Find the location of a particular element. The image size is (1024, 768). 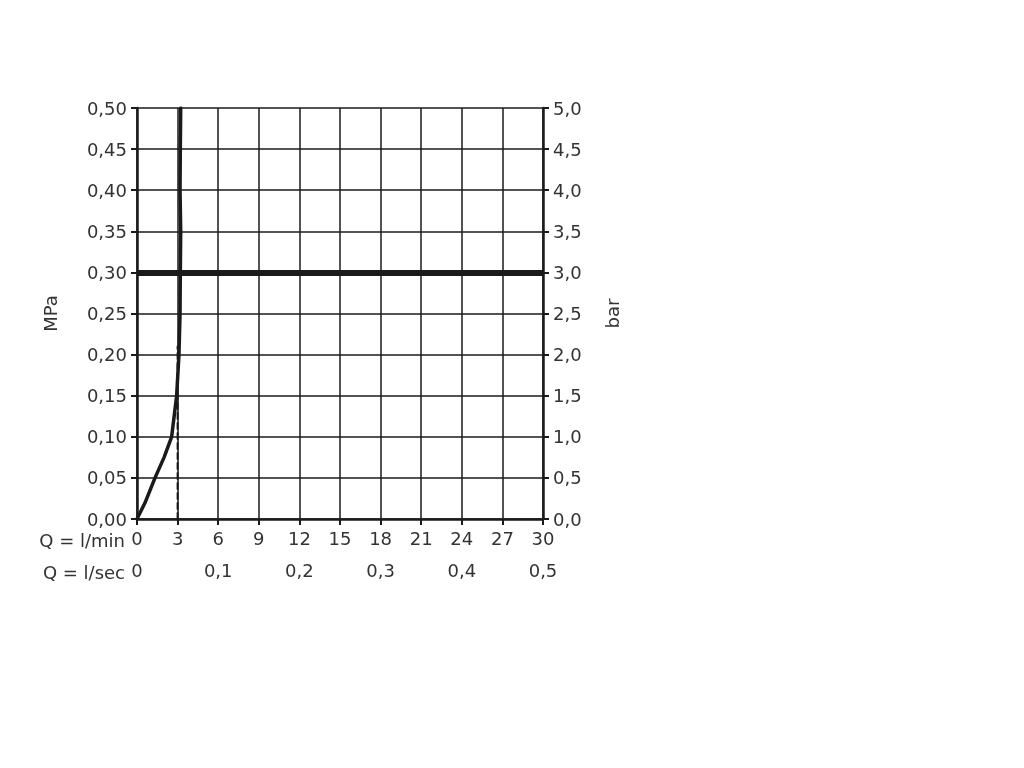

x-tick-label: 21 is located at coordinates (421, 538).